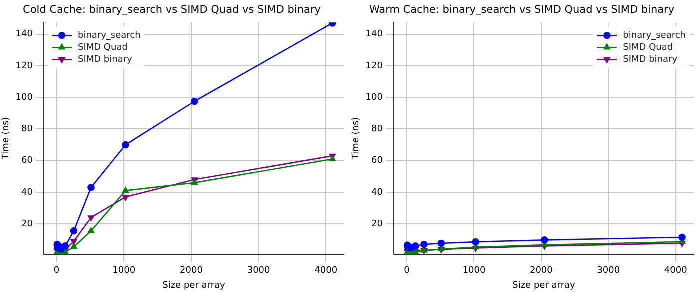  I want to click on chart-title: Cold Cache: binary_search vs SIMD Quad vs SIMD binary, so click(172, 10).